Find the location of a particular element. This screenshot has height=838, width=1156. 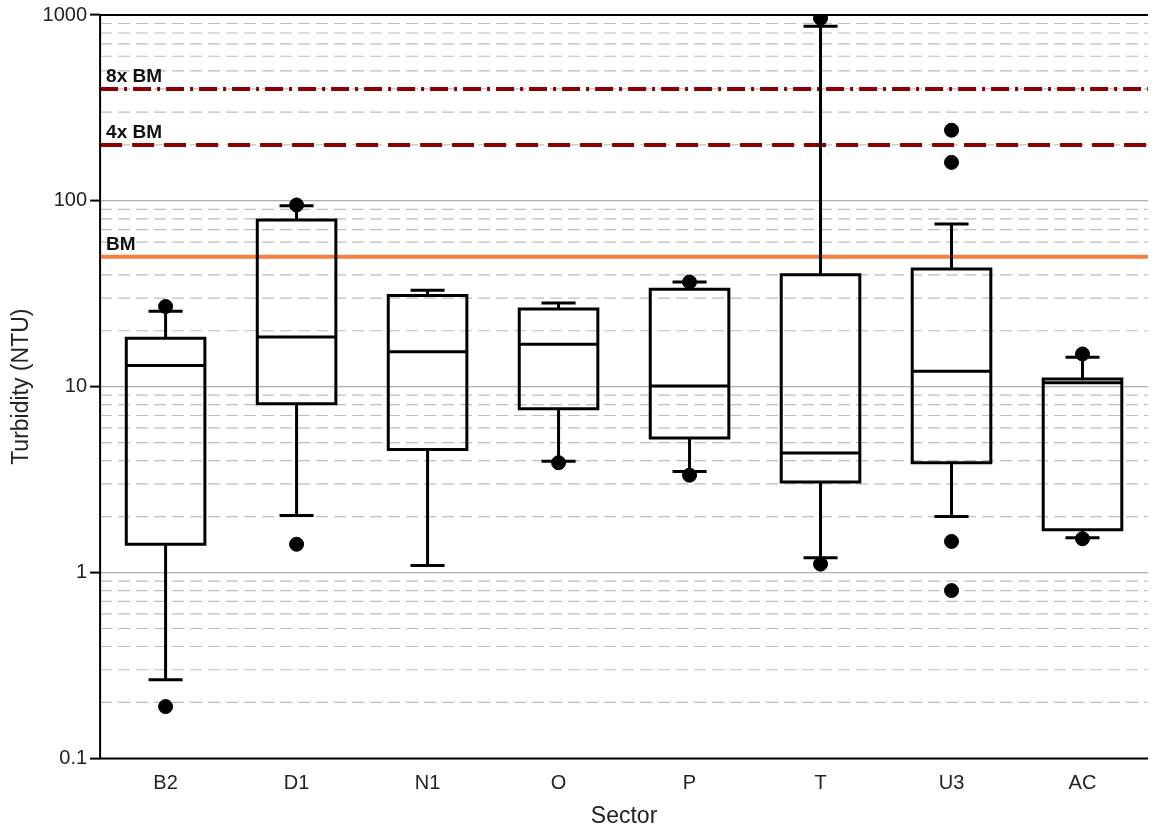

x-tick-label: P is located at coordinates (689, 781).